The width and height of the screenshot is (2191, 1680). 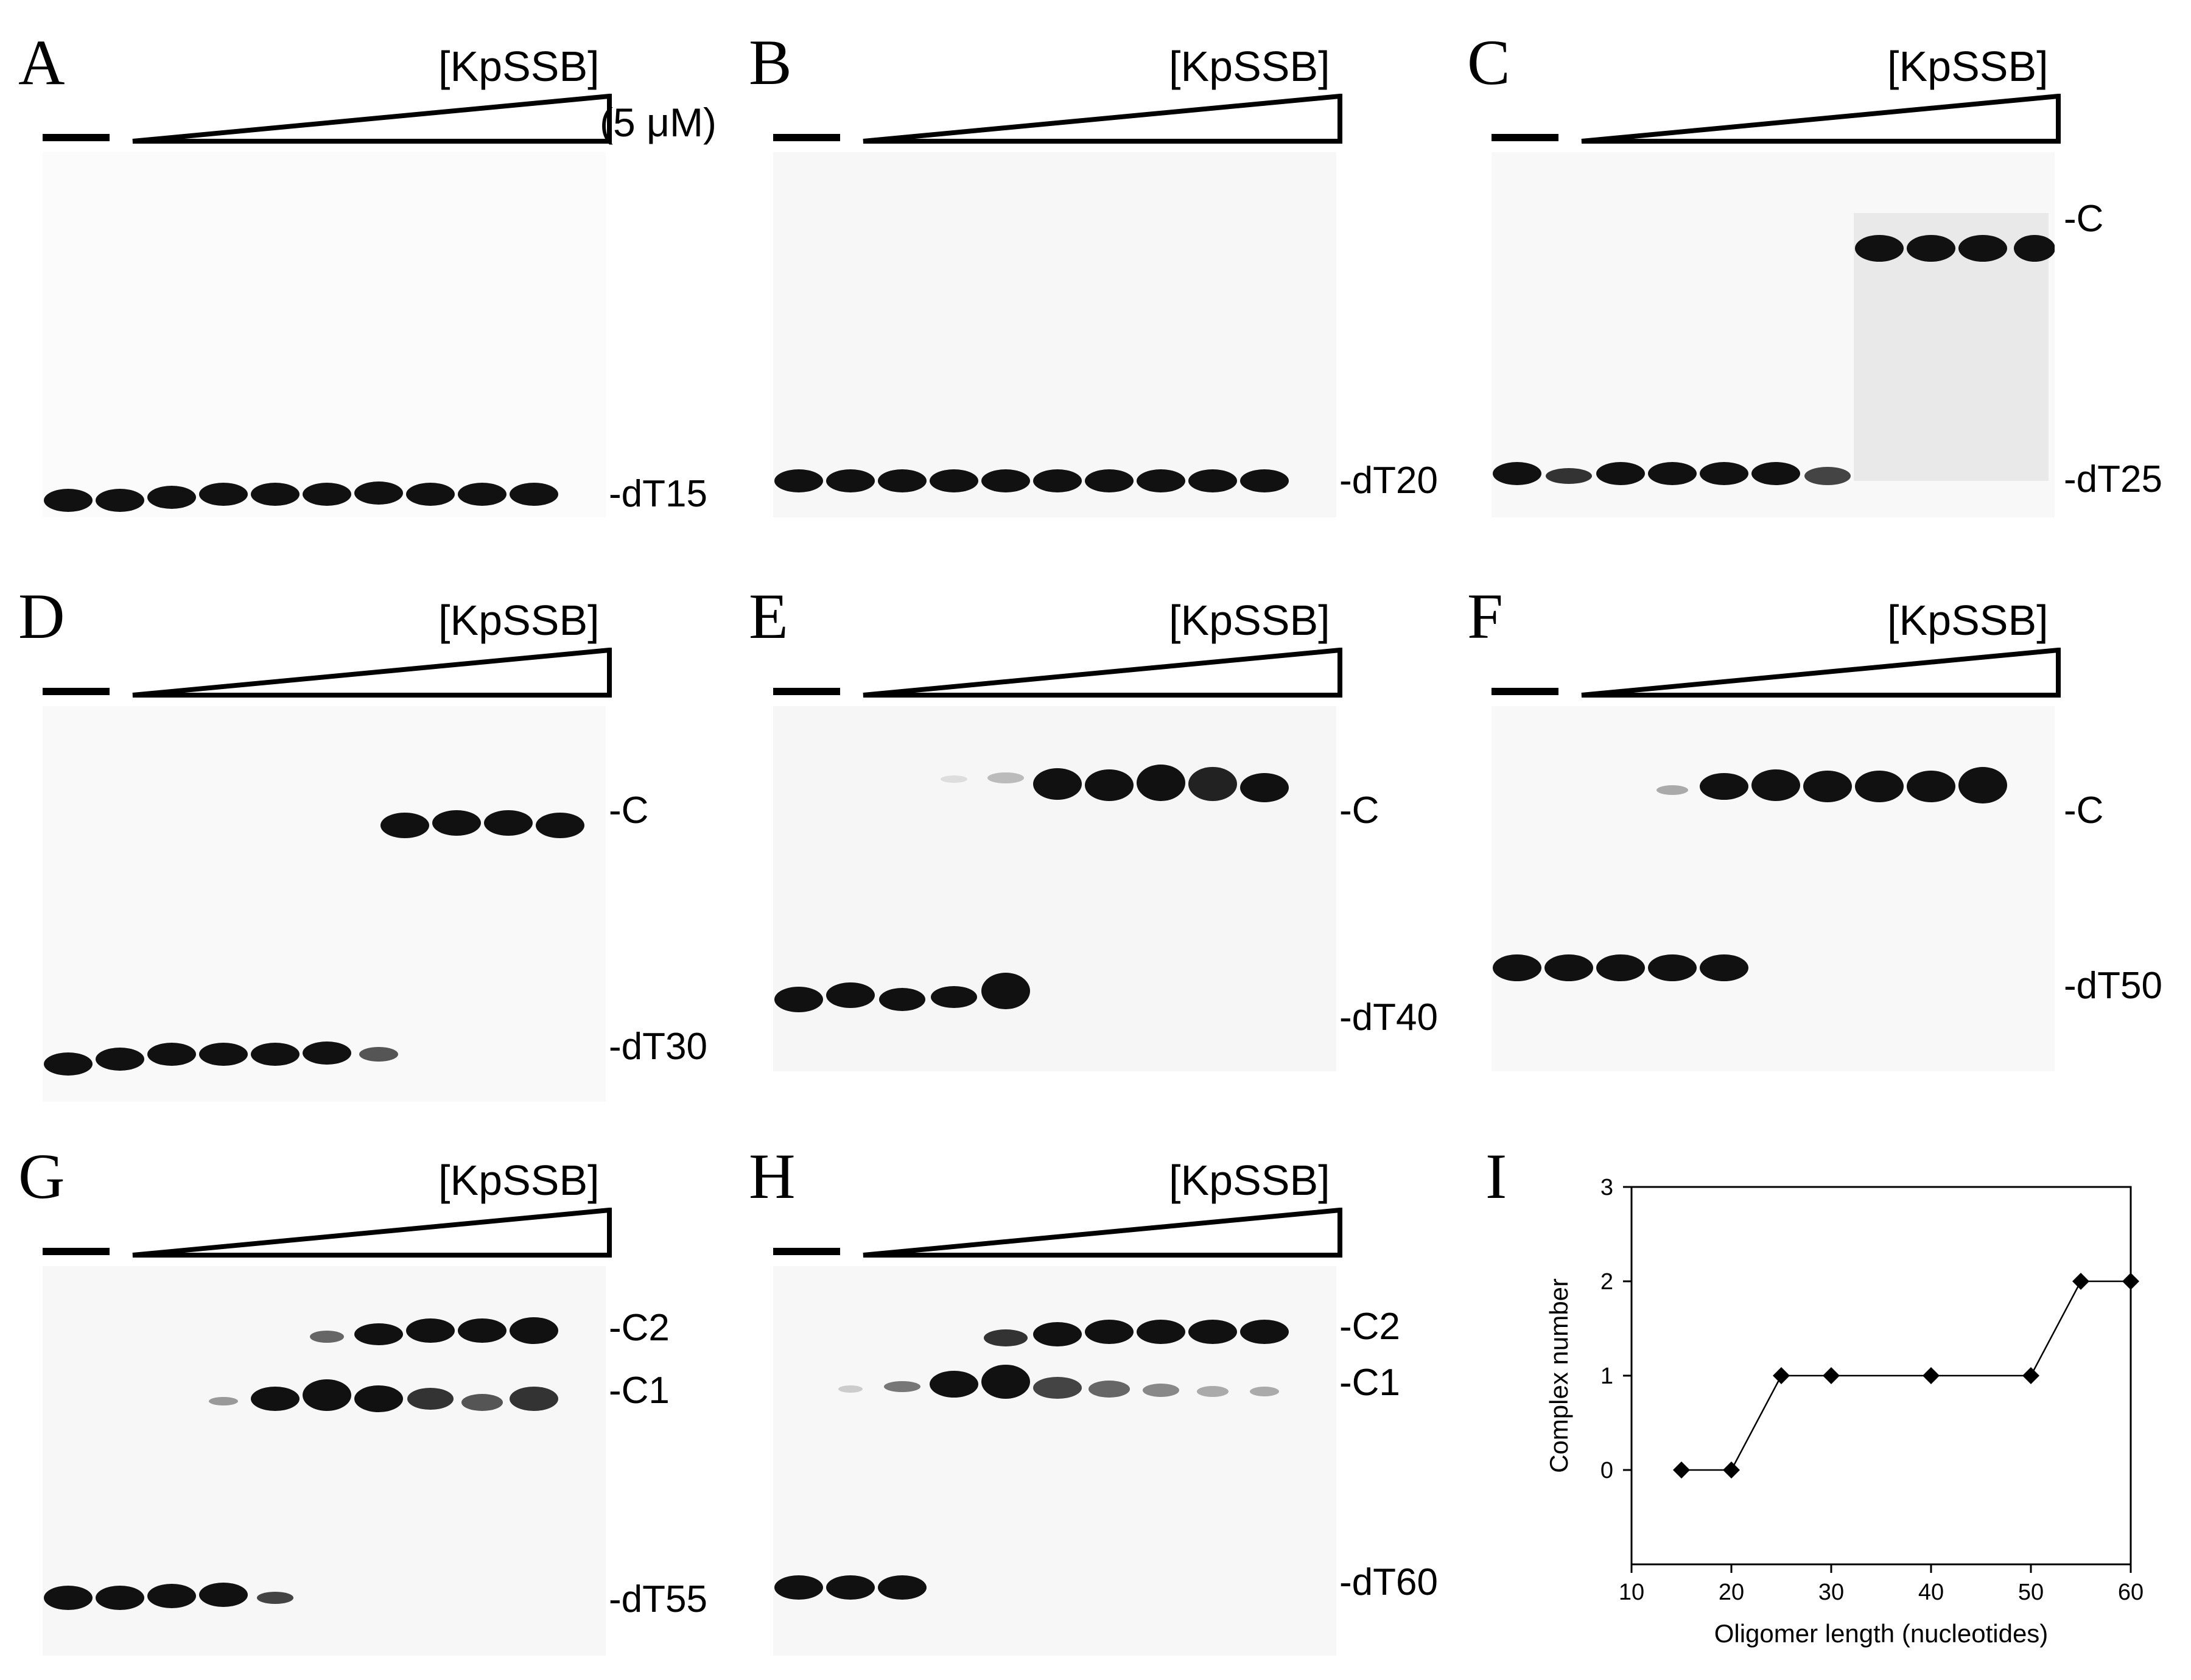 What do you see at coordinates (41, 63) in the screenshot?
I see `panel-letter: A` at bounding box center [41, 63].